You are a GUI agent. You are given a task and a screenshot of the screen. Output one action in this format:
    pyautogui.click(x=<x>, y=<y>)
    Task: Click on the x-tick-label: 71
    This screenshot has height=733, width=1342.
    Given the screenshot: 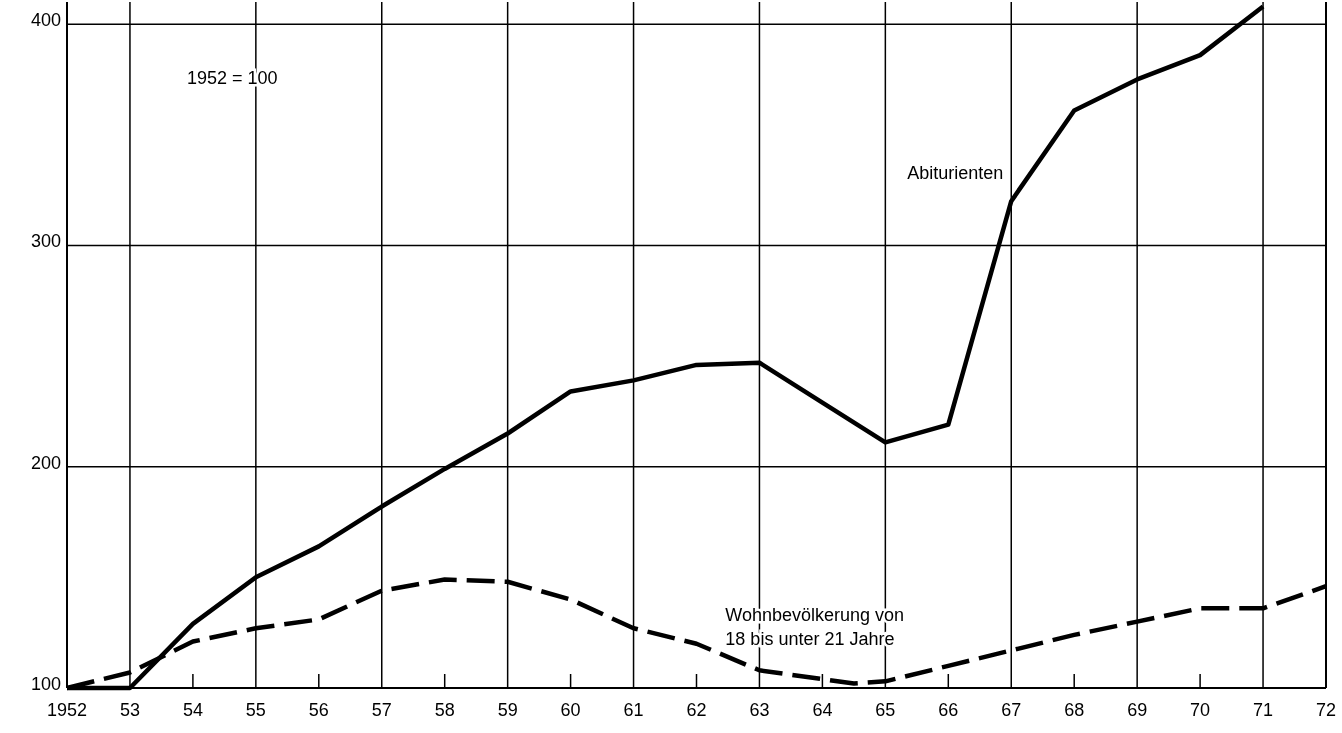 What is the action you would take?
    pyautogui.click(x=1263, y=710)
    